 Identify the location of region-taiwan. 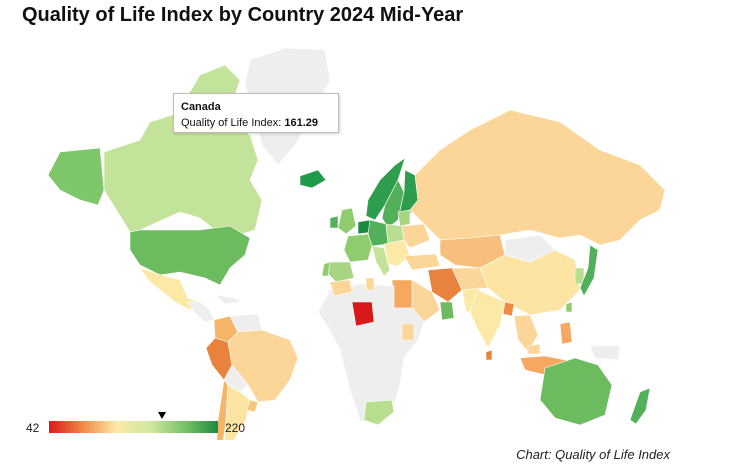
(569, 307).